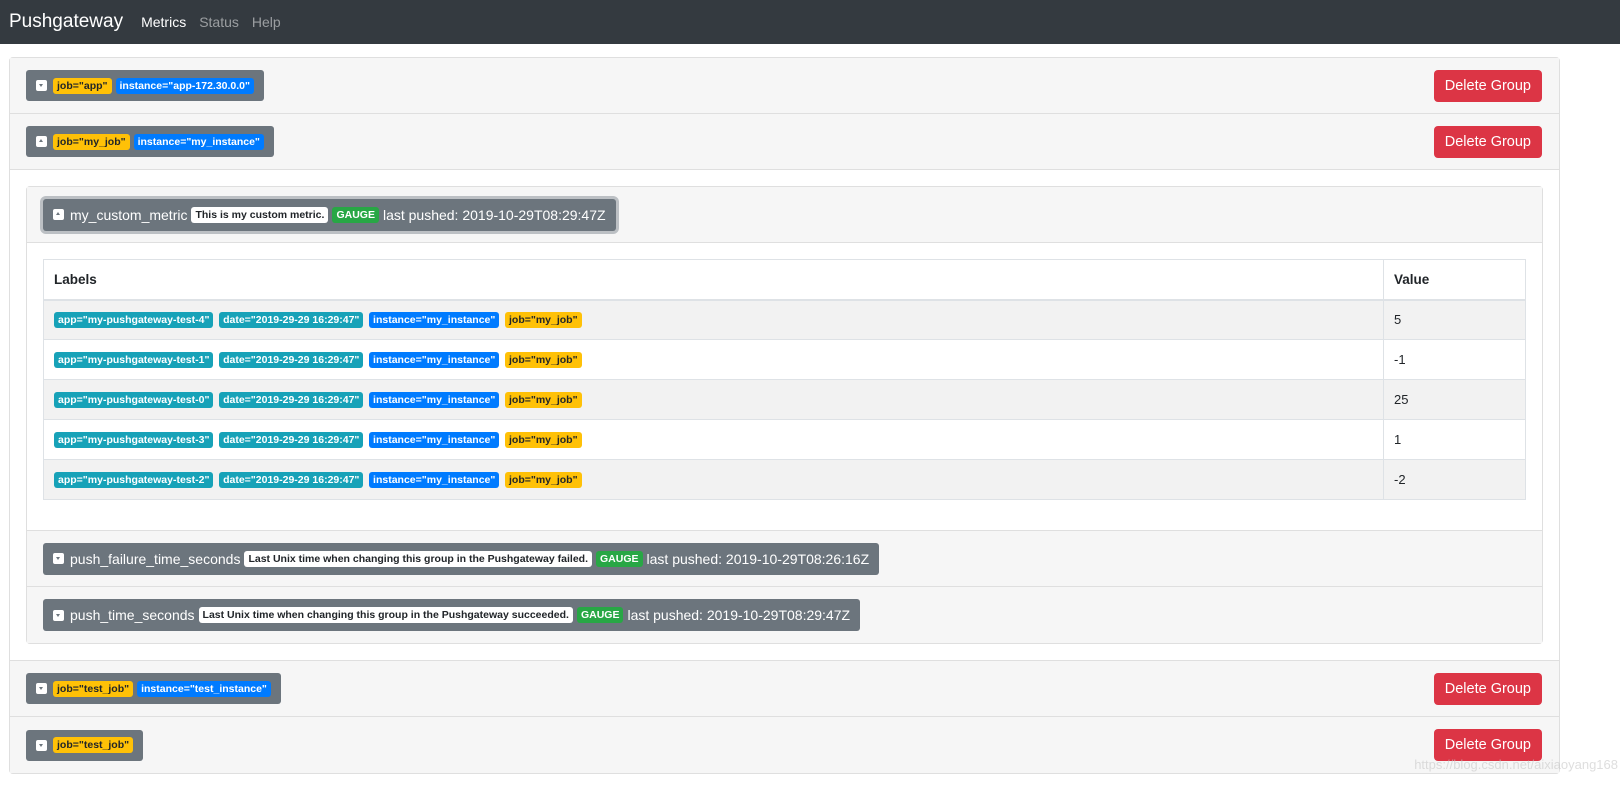 This screenshot has height=808, width=1620. I want to click on metric-help-badge: This is my custom metric., so click(260, 214).